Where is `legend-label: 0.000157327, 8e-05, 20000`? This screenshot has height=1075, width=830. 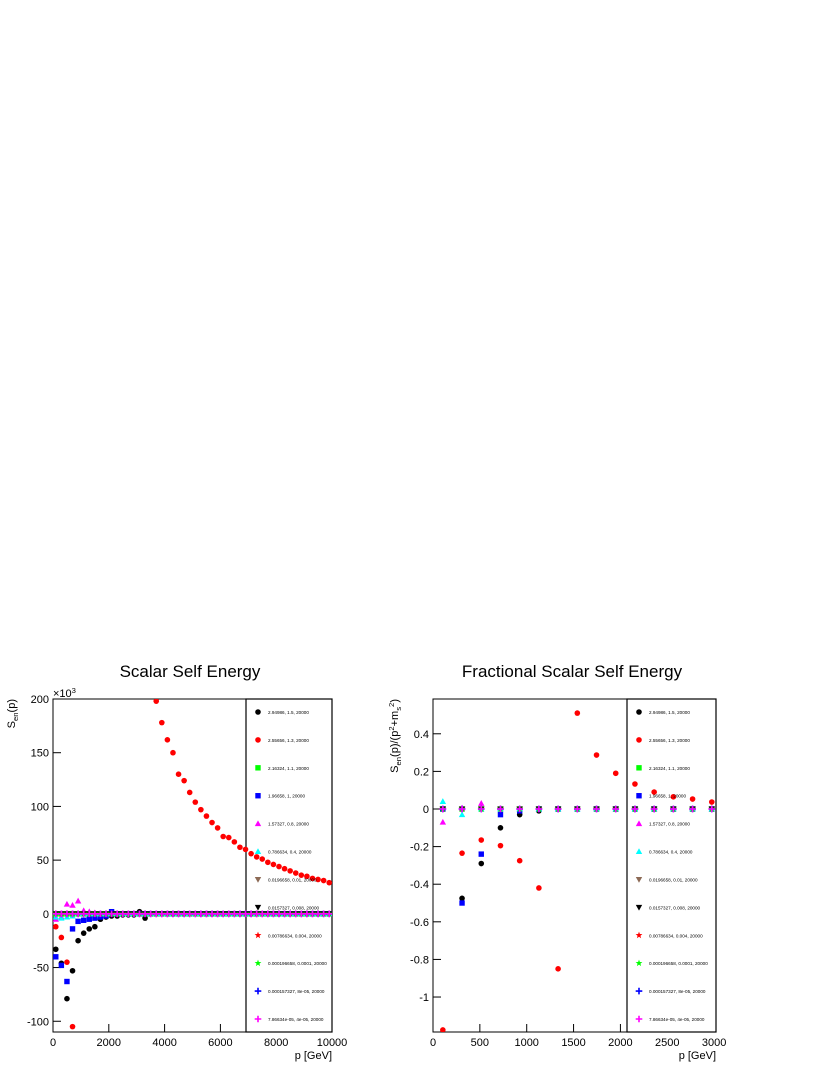 legend-label: 0.000157327, 8e-05, 20000 is located at coordinates (296, 991).